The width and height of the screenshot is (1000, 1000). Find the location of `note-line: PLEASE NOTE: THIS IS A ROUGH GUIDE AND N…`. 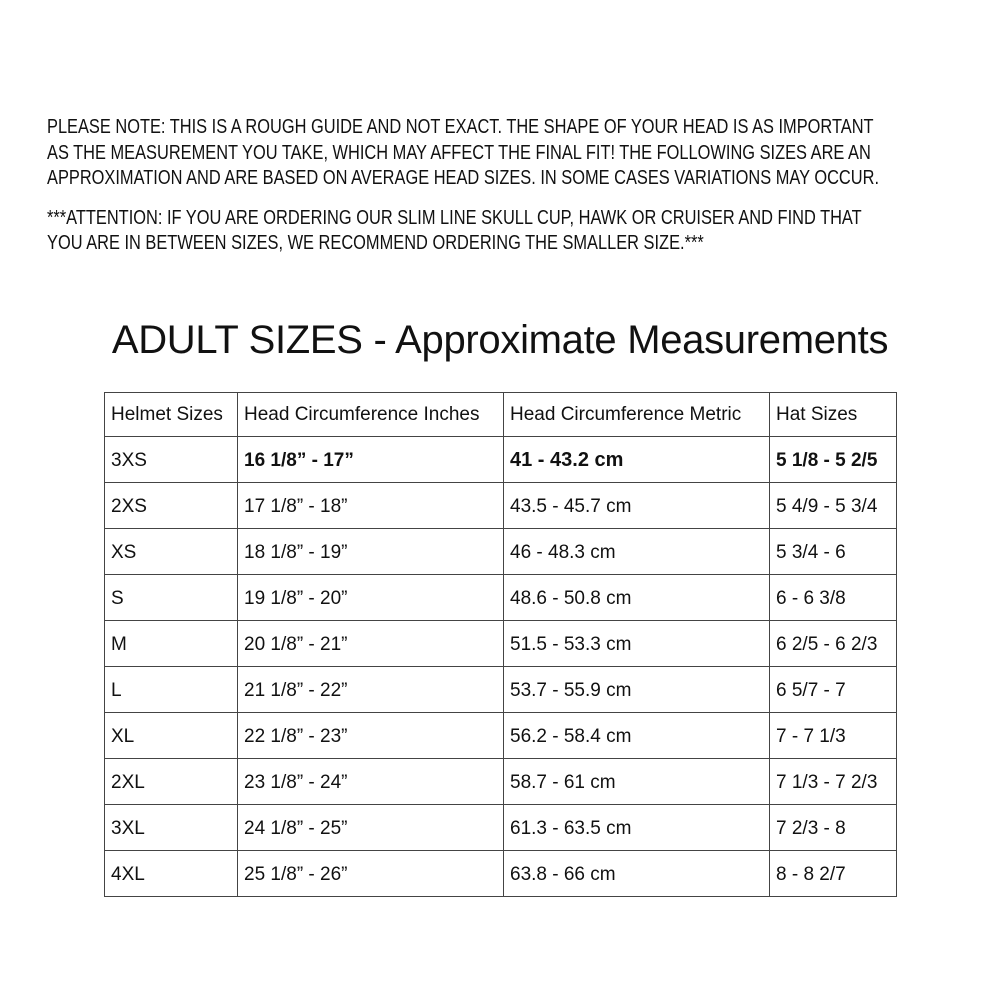

note-line: PLEASE NOTE: THIS IS A ROUGH GUIDE AND N… is located at coordinates (460, 126).